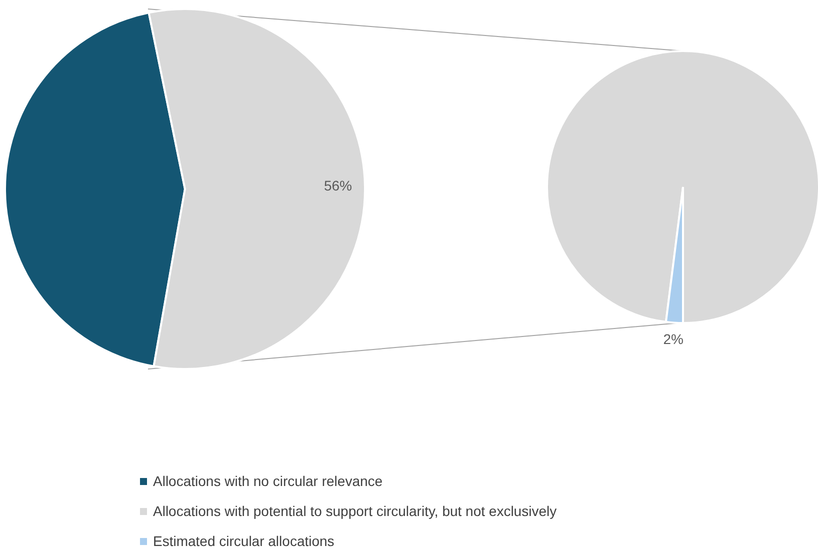 This screenshot has height=549, width=818. What do you see at coordinates (673, 339) in the screenshot?
I see `data-label: 2%` at bounding box center [673, 339].